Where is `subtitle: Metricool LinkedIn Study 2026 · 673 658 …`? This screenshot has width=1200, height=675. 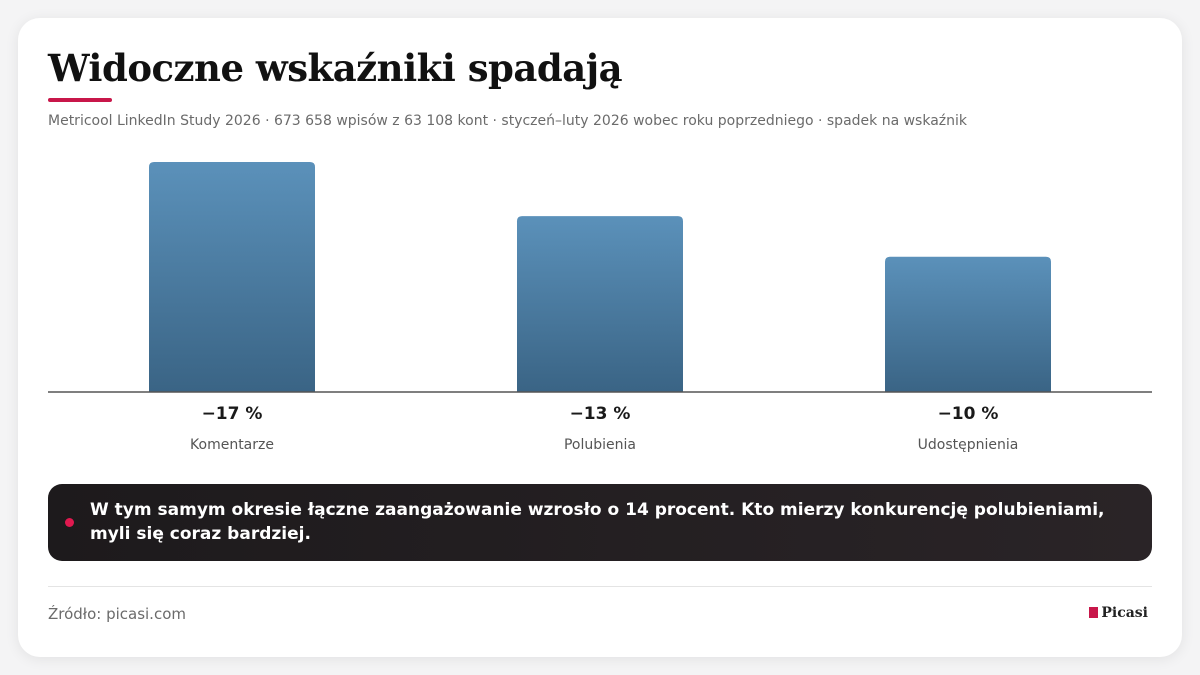
subtitle: Metricool LinkedIn Study 2026 · 673 658 … is located at coordinates (508, 121).